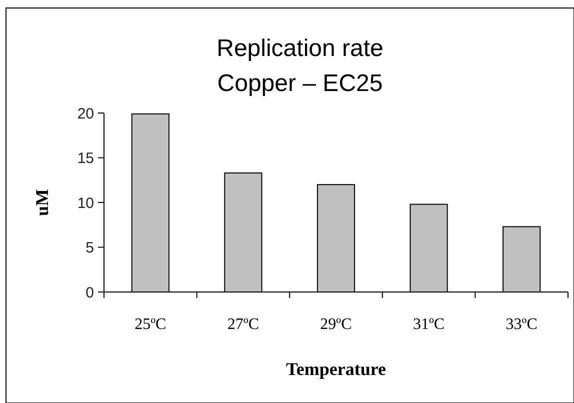 The height and width of the screenshot is (403, 574). What do you see at coordinates (300, 66) in the screenshot?
I see `chart-title: Replication rate Copper – EC25` at bounding box center [300, 66].